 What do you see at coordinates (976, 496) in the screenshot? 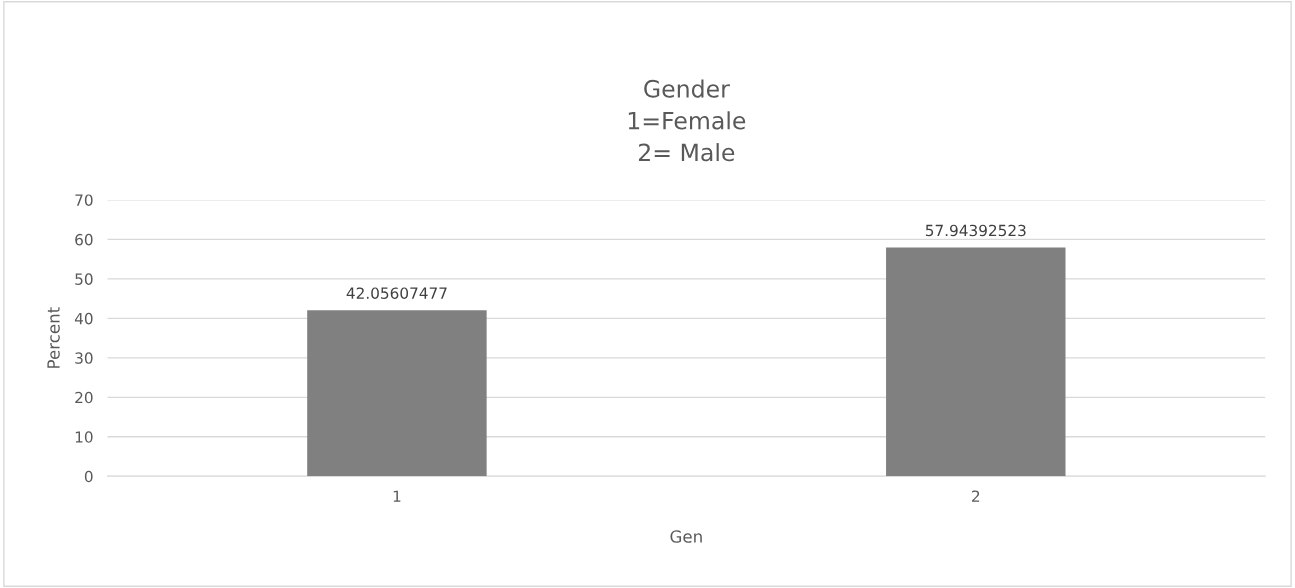
I see `x-tick-label: 2` at bounding box center [976, 496].